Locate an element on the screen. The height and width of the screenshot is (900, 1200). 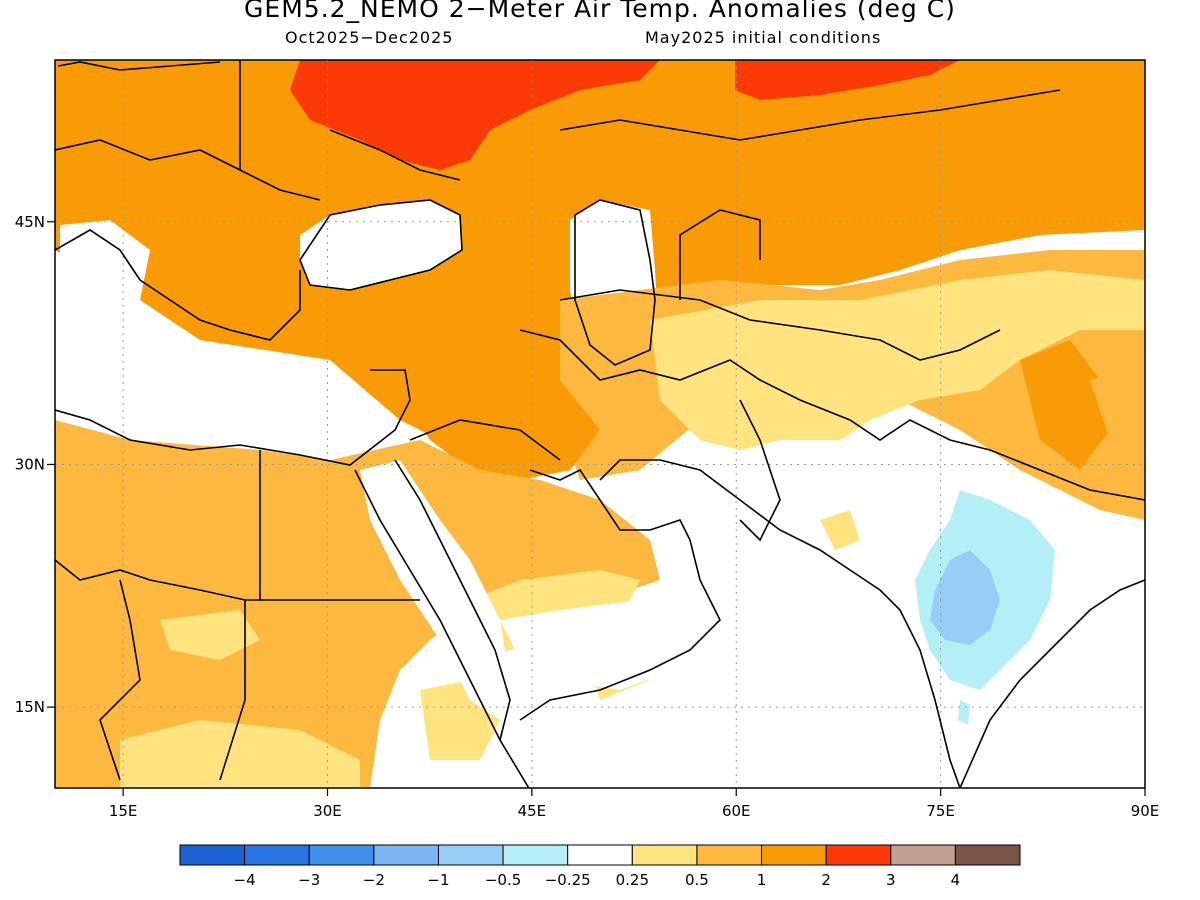
anomaly-region-1-to-2-middle-east is located at coordinates (505, 405).